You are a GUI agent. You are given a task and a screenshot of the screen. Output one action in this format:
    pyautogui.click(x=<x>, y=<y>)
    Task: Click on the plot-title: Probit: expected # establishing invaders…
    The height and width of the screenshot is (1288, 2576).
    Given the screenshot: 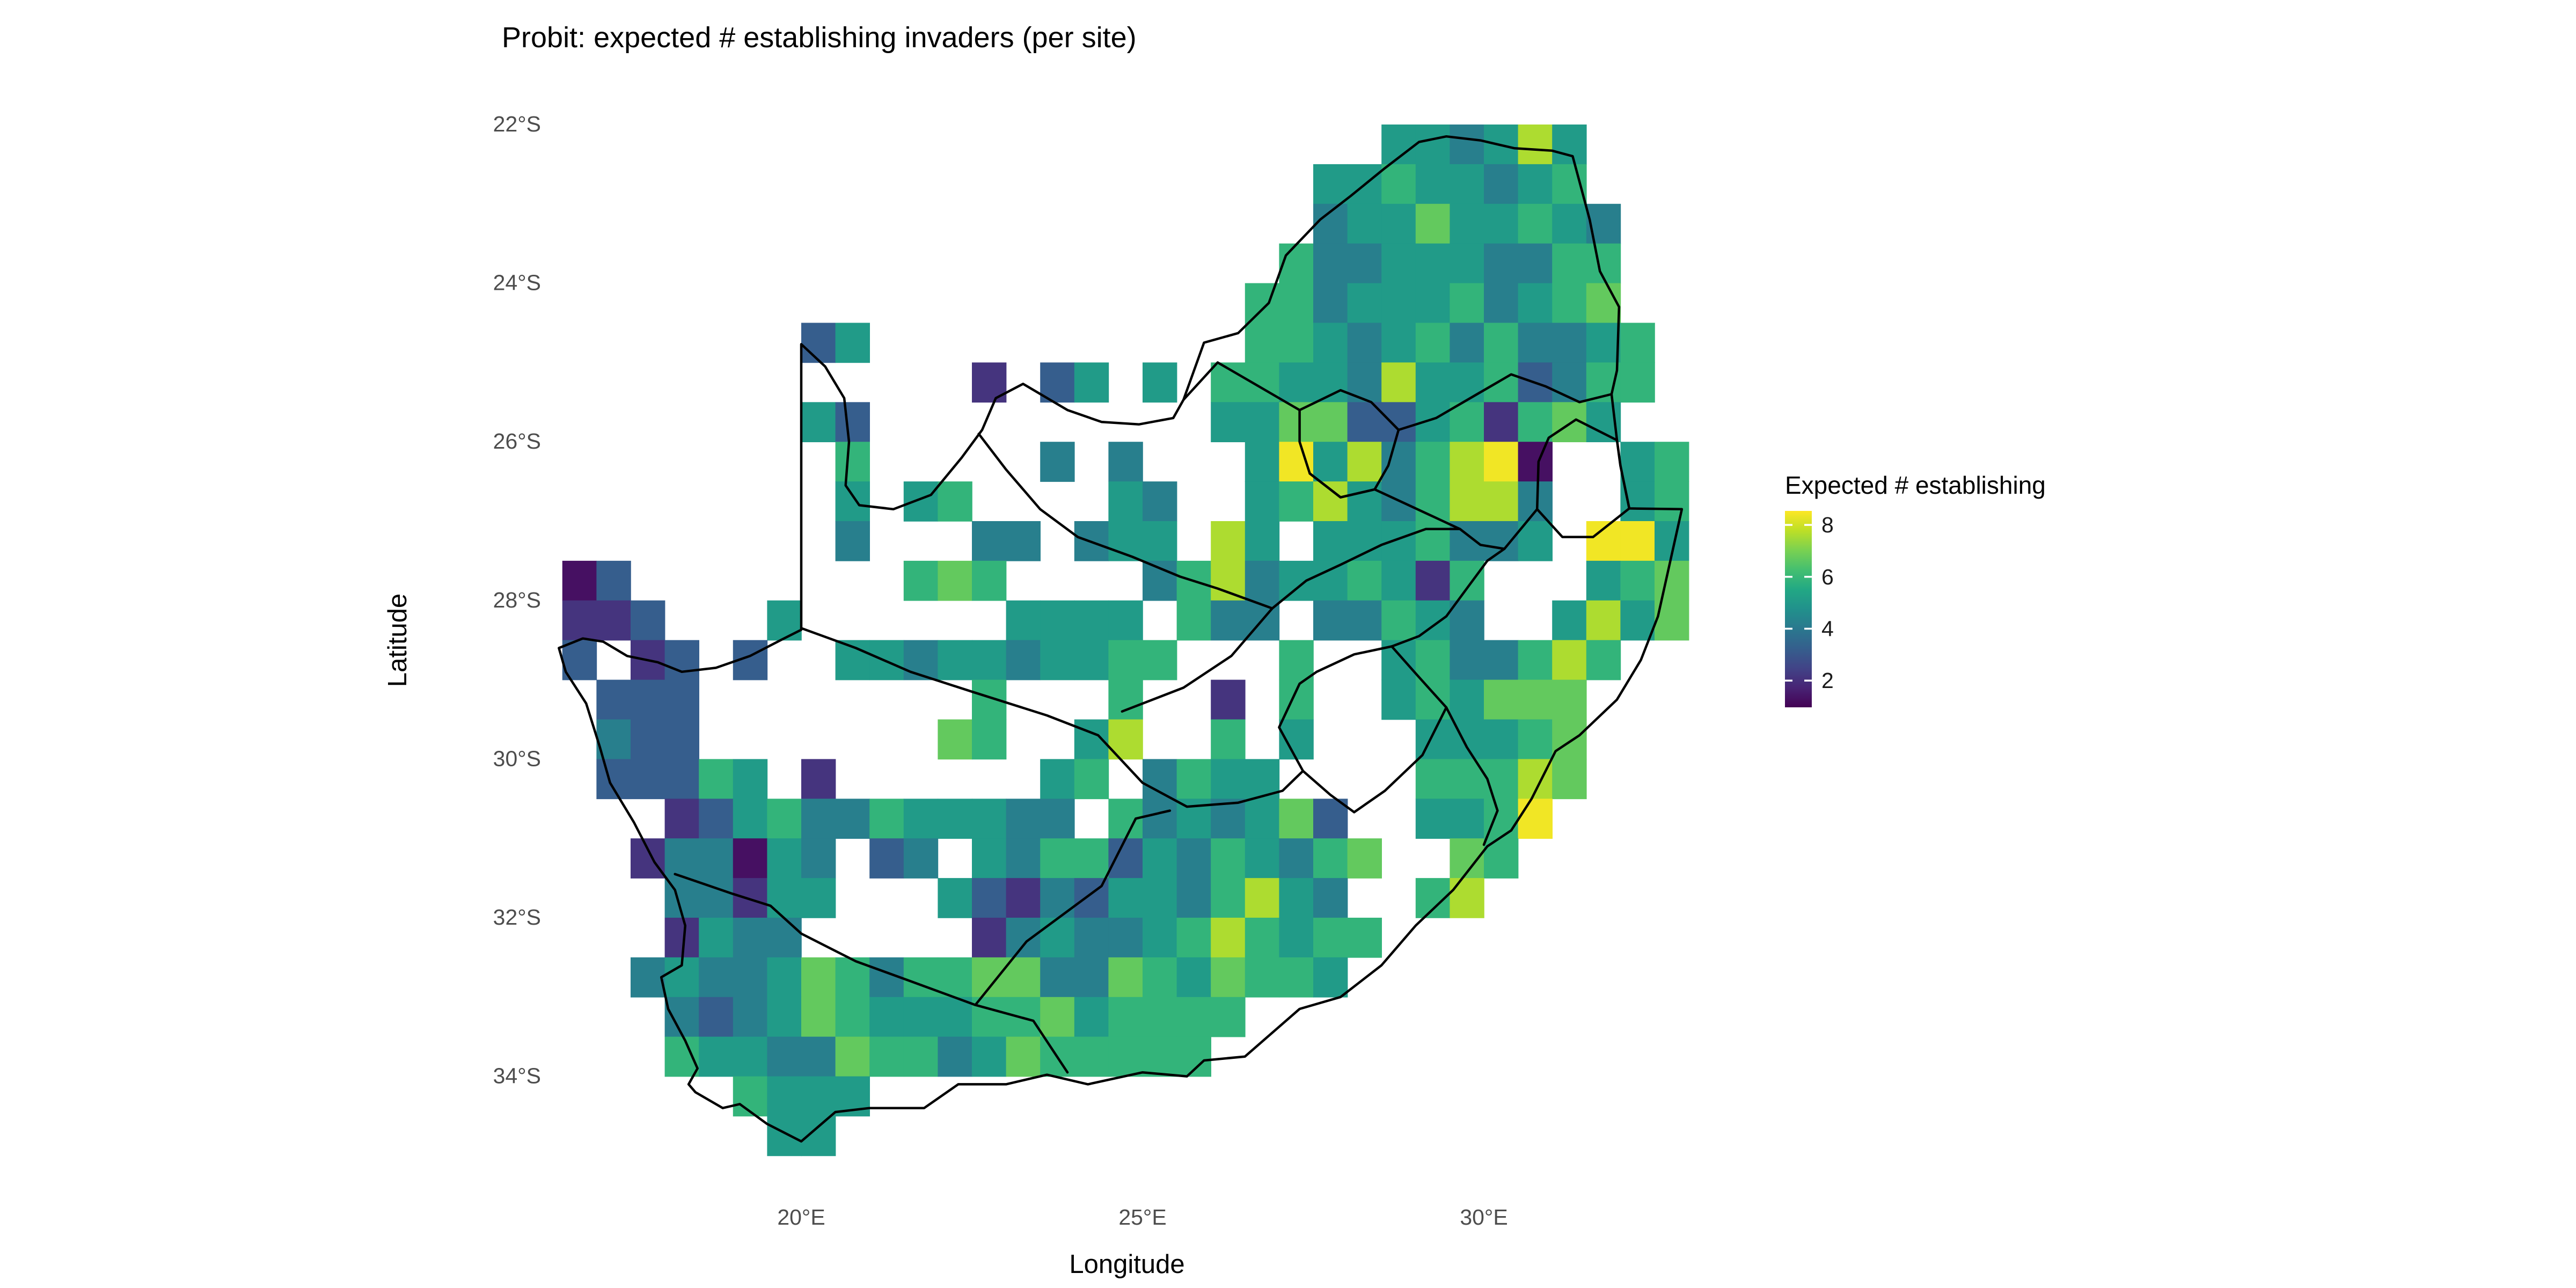 What is the action you would take?
    pyautogui.click(x=819, y=37)
    